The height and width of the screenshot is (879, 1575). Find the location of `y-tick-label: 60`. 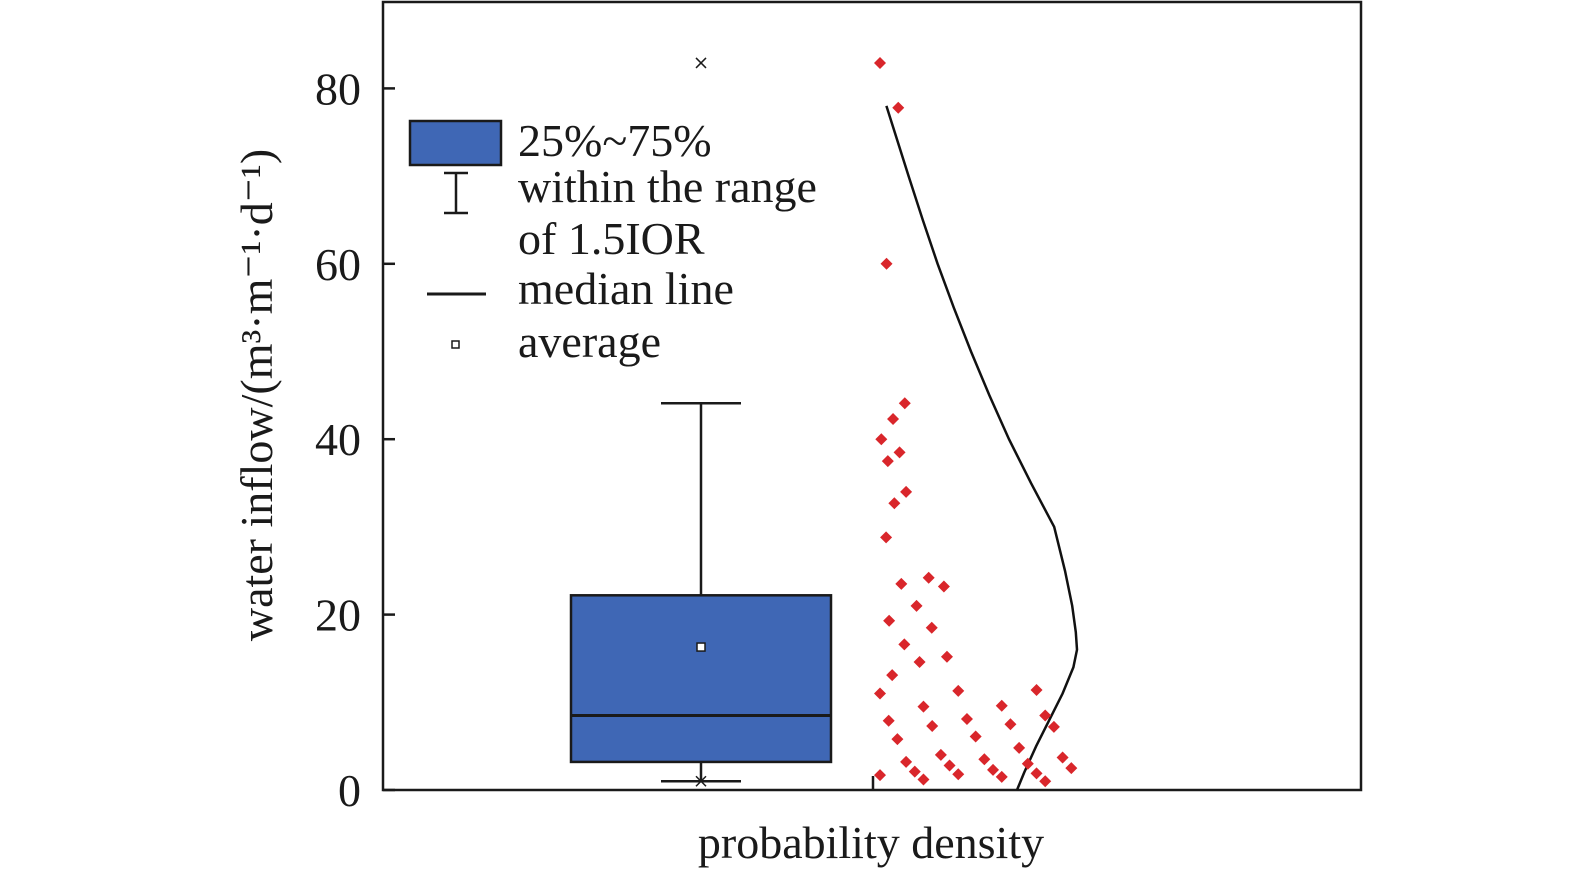

y-tick-label: 60 is located at coordinates (338, 264).